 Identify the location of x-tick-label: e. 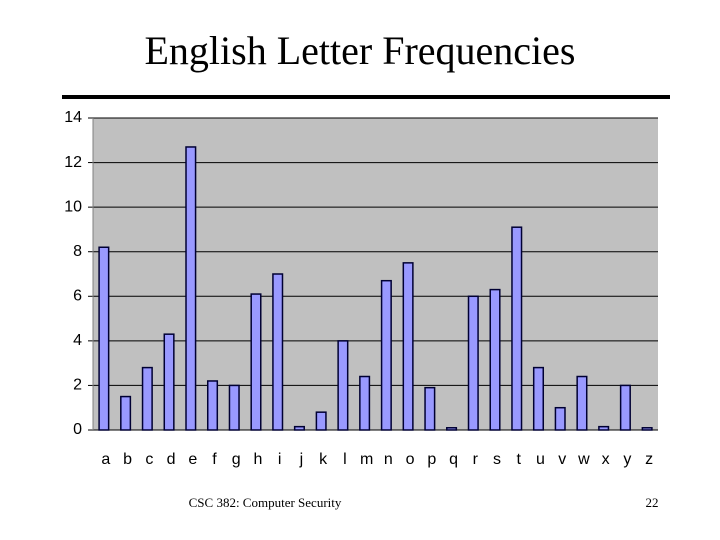
(192, 459).